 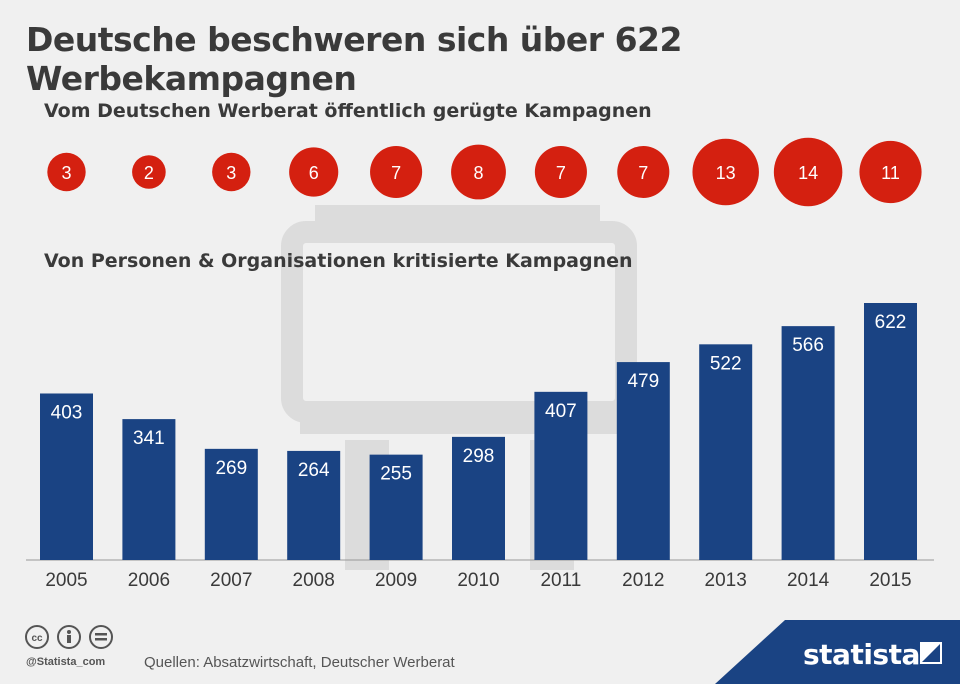 What do you see at coordinates (891, 322) in the screenshot?
I see `bar-value-label-2015: 622` at bounding box center [891, 322].